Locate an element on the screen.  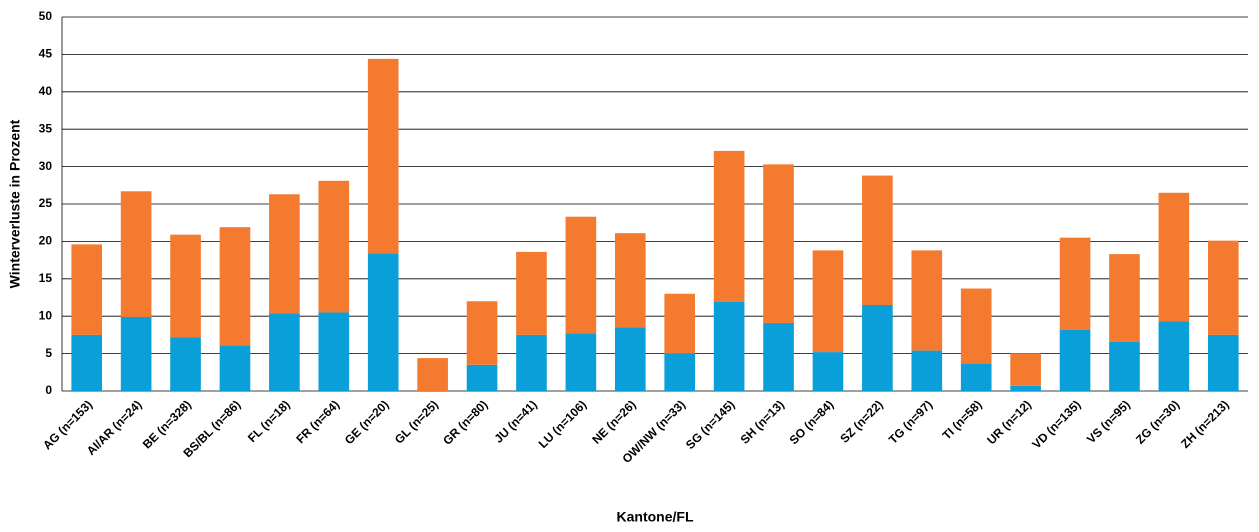
x-tick-label: LU (n=106) is located at coordinates (563, 424).